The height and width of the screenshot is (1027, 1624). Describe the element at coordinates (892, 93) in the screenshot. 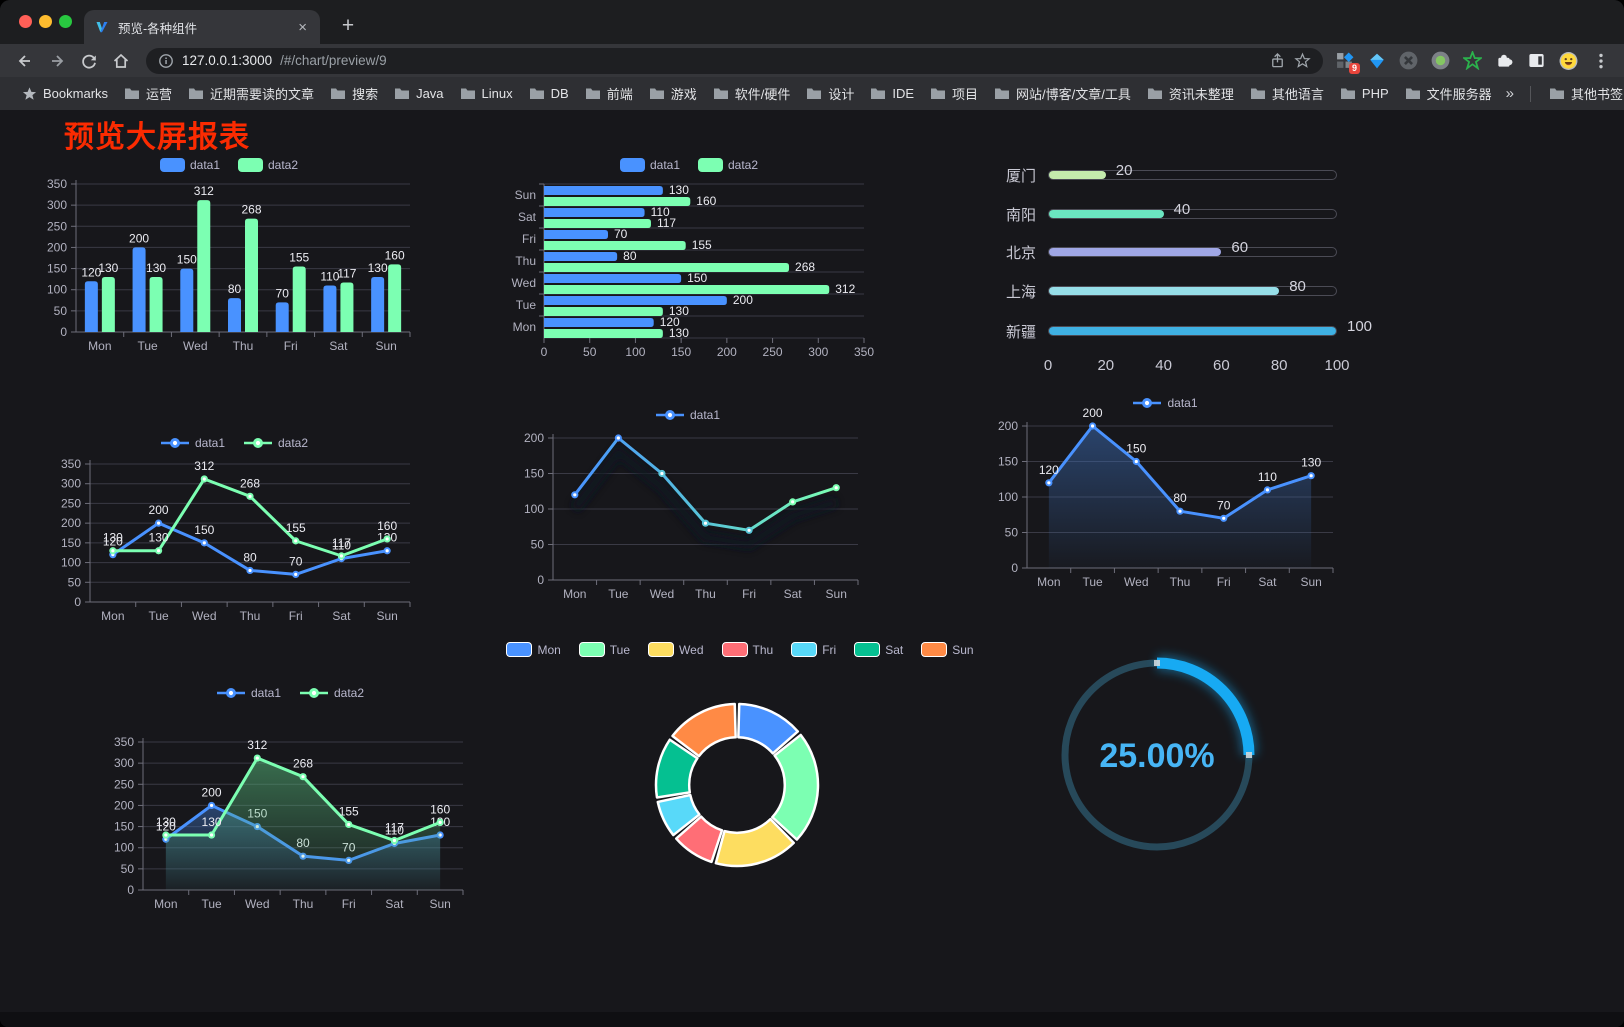

I see `bookmark-item: IDE` at that location.